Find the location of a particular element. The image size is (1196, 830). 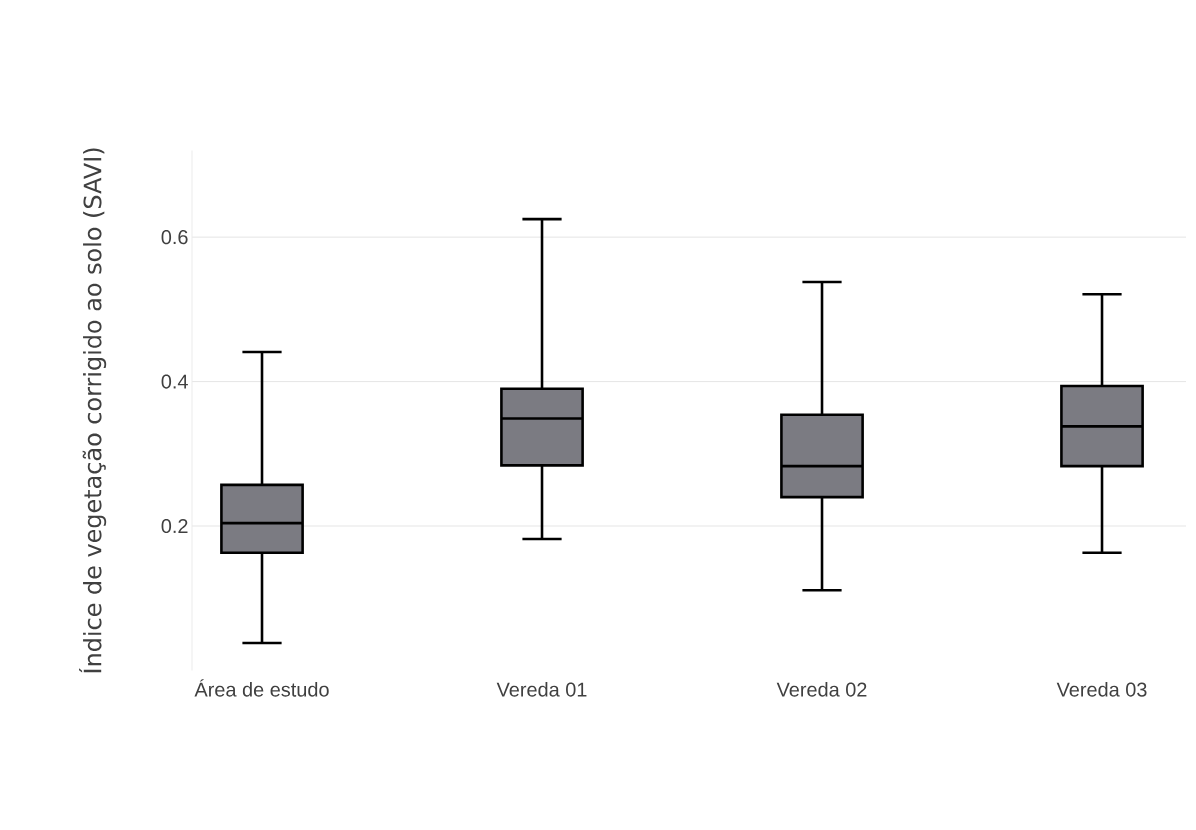

y-tick-label: 0.4 is located at coordinates (174, 381).